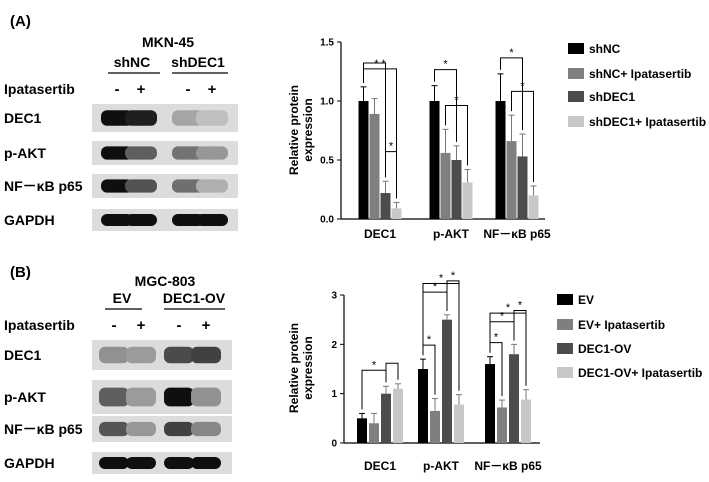 This screenshot has width=709, height=482. What do you see at coordinates (604, 349) in the screenshot?
I see `legend-entry: DEC1-OV` at bounding box center [604, 349].